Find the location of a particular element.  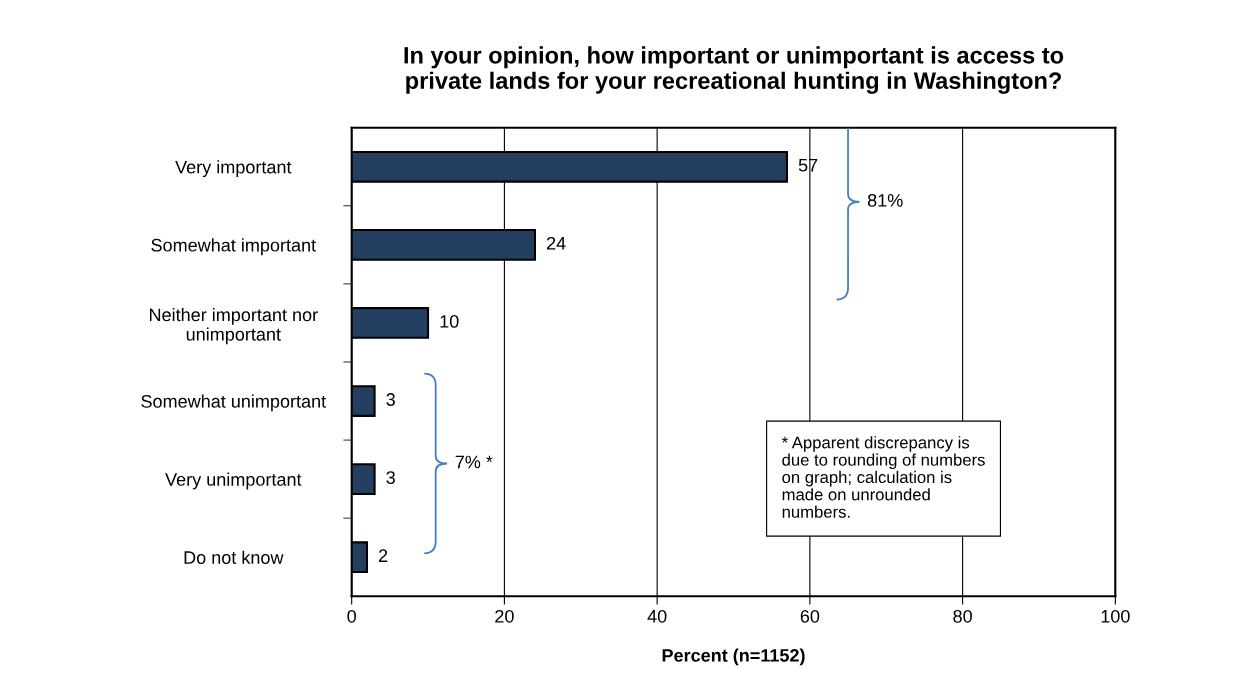

annotation: * Apparent discrepancy is due to rounding of numbers on graph; calculation is made on unrounded numbers. is located at coordinates (883, 477).